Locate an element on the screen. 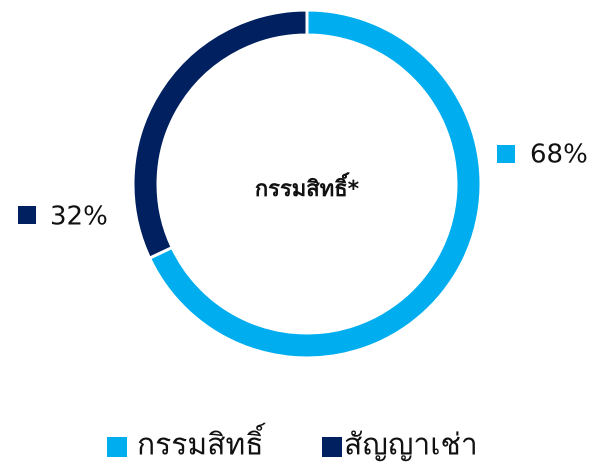  legend-label: สัญญาเช่า is located at coordinates (411, 445).